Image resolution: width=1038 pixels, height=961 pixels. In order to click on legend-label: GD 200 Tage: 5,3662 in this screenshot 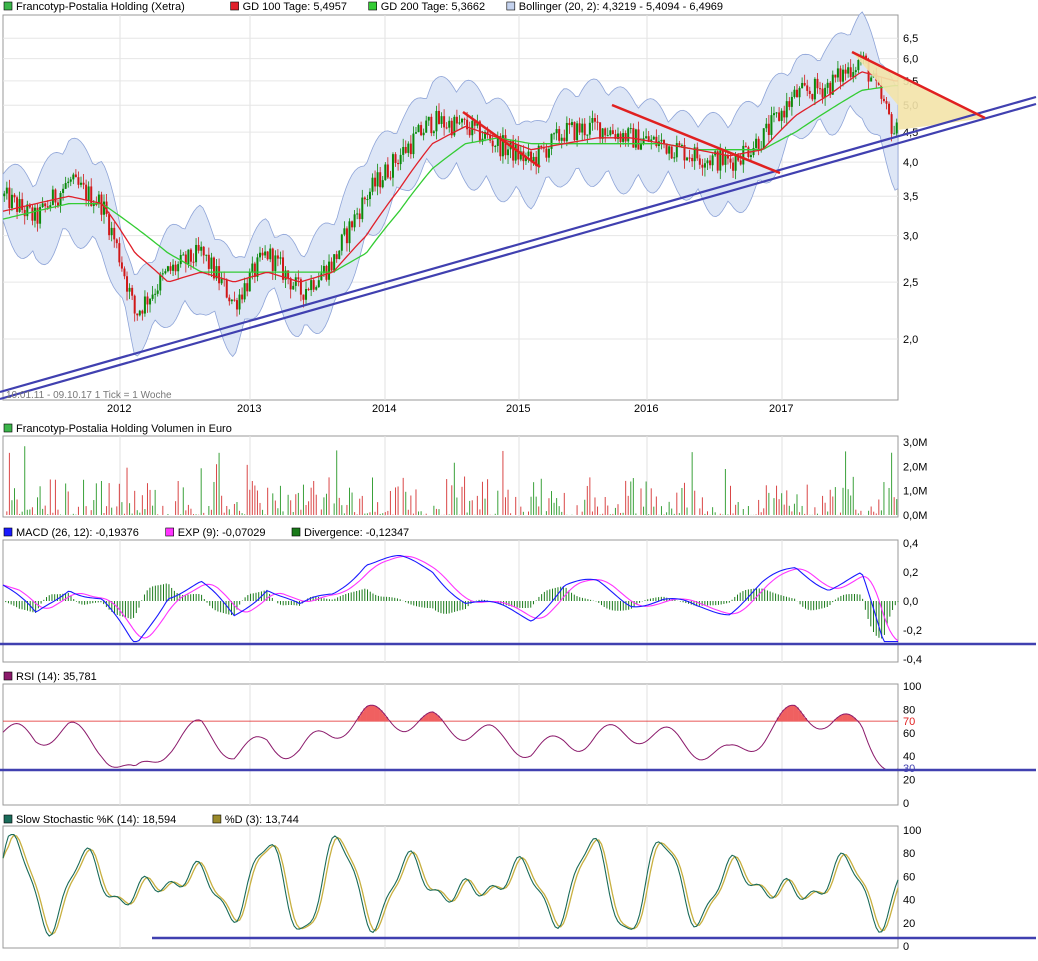, I will do `click(433, 7)`.